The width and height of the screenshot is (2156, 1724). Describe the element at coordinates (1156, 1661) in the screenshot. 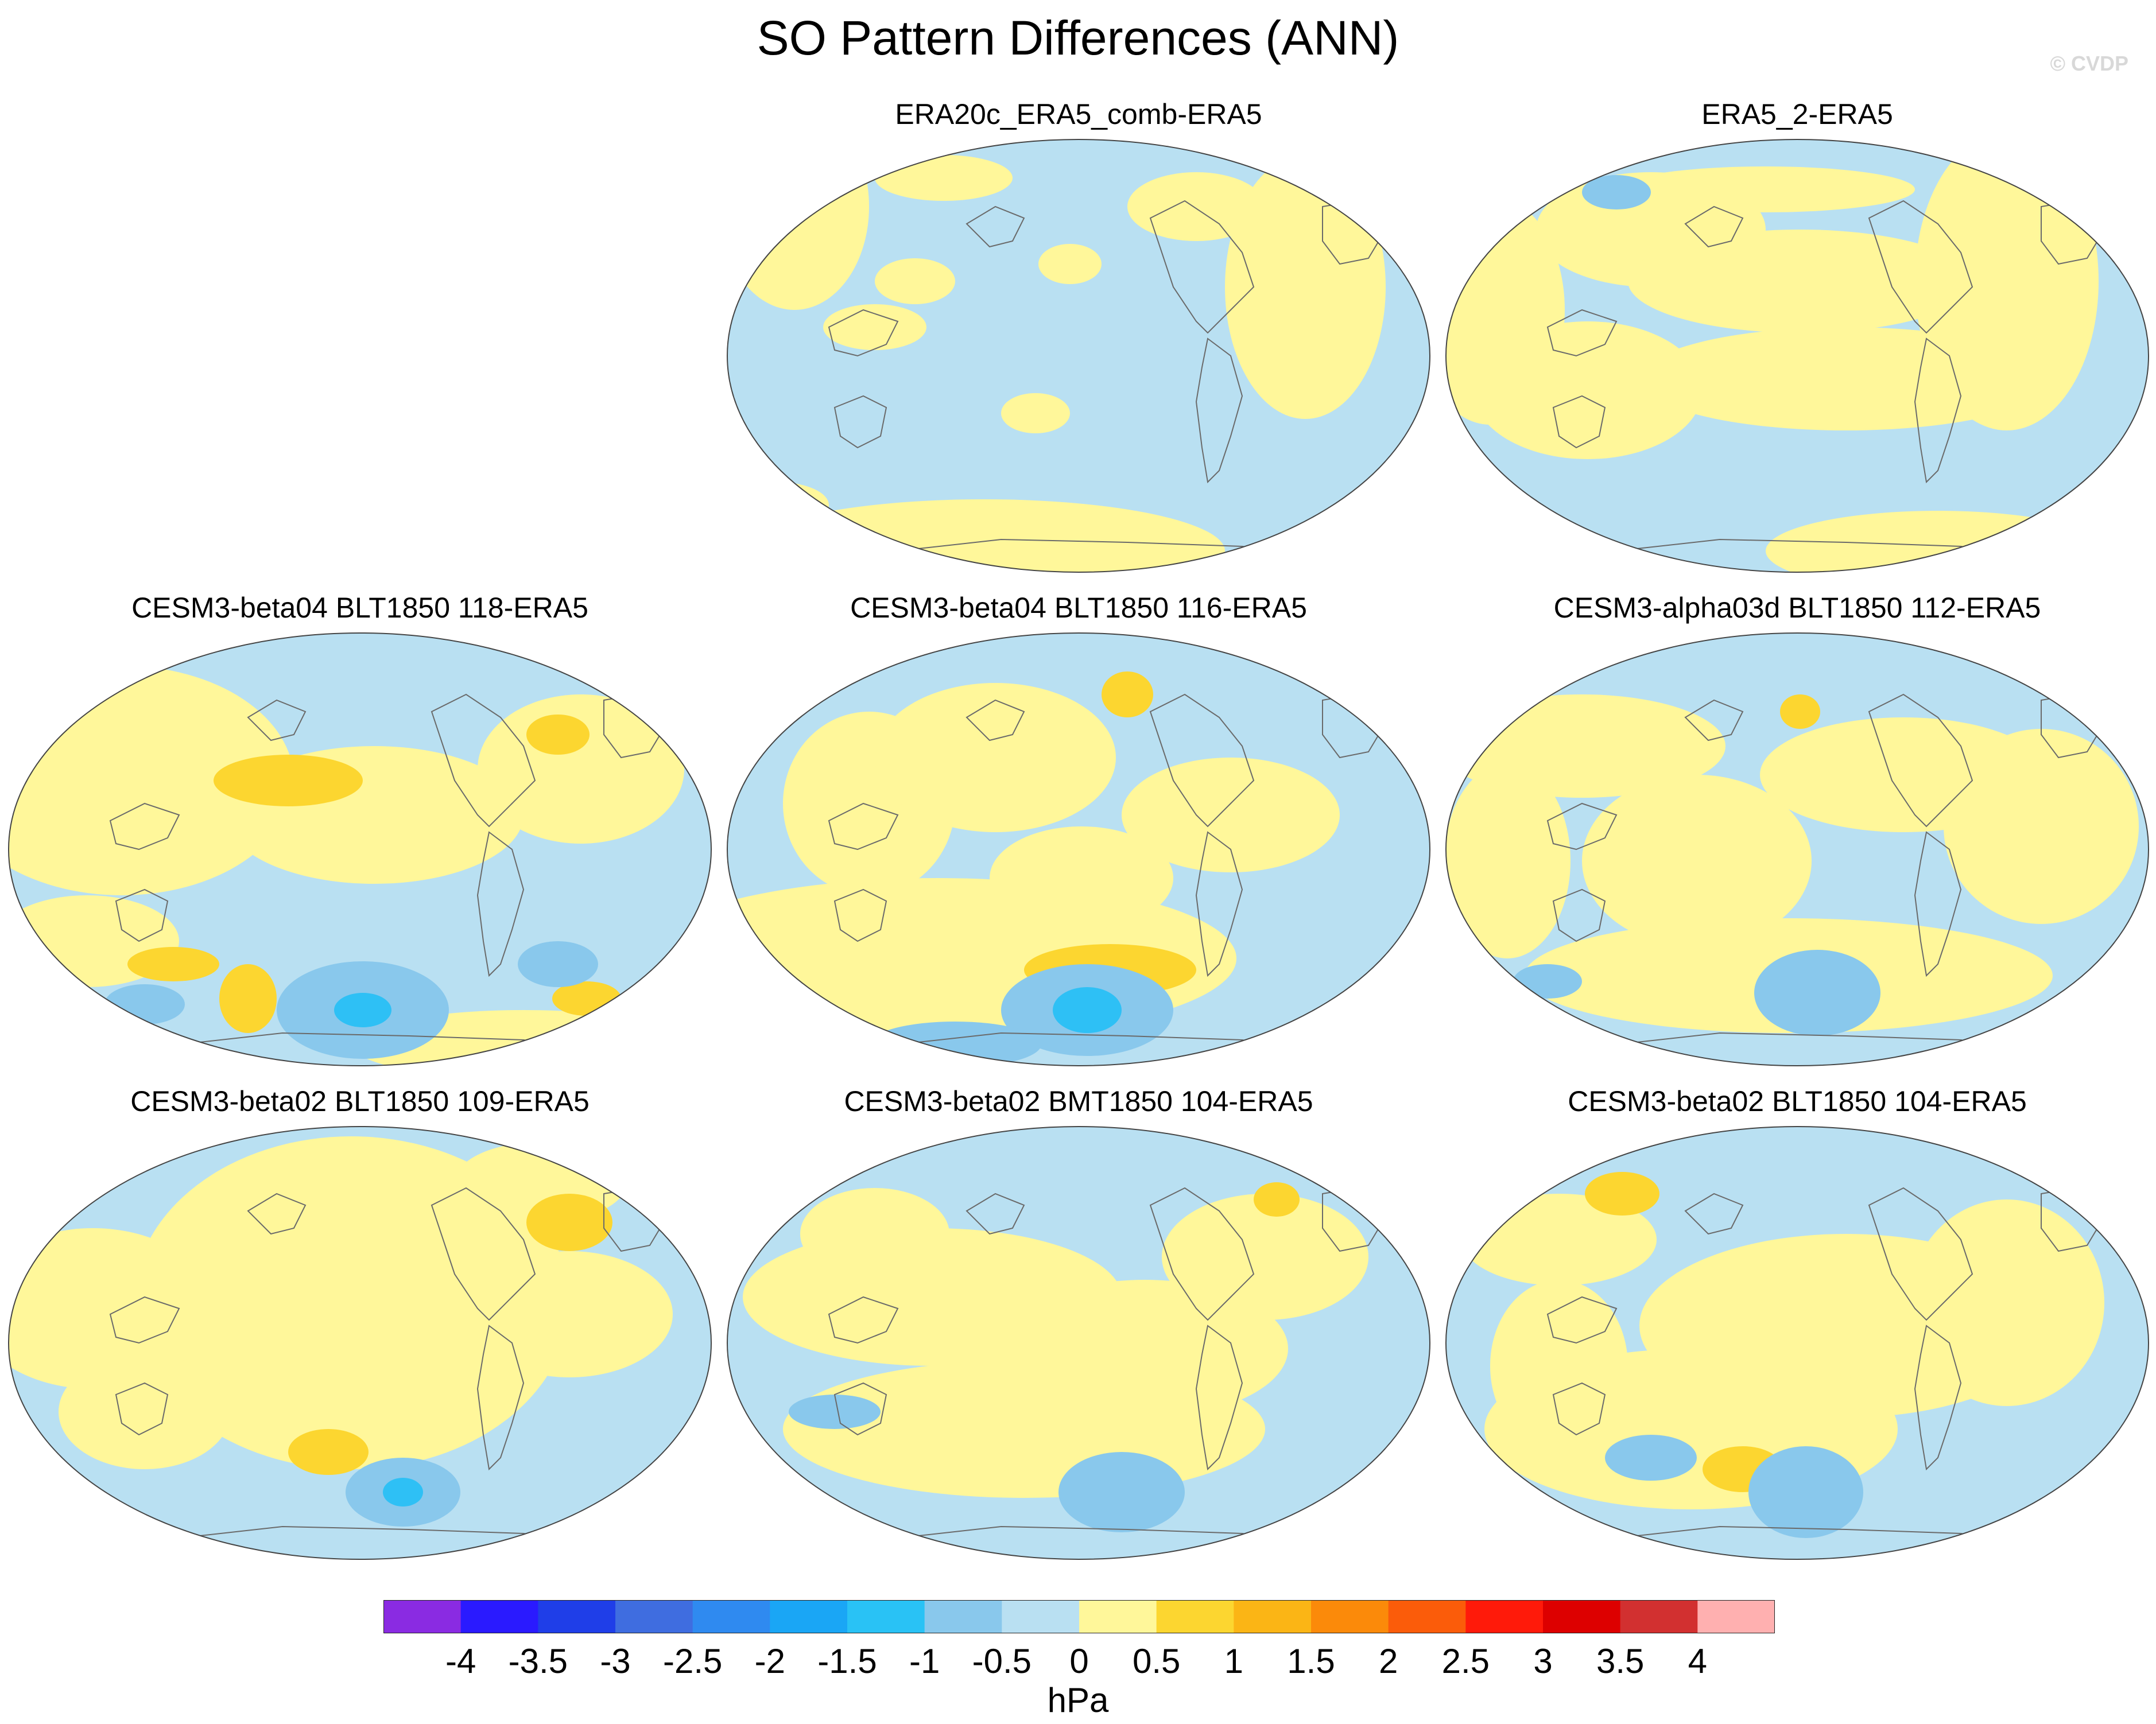

I see `colorbar-tick-label: 0.5` at that location.